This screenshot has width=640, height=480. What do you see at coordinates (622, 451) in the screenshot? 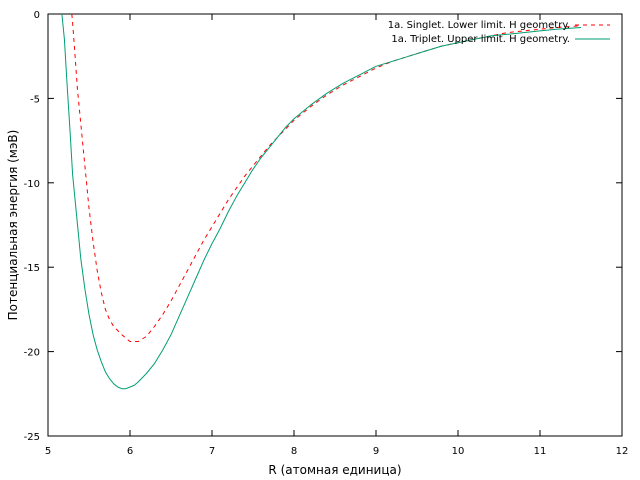
I see `x-tick-label: 12` at bounding box center [622, 451].